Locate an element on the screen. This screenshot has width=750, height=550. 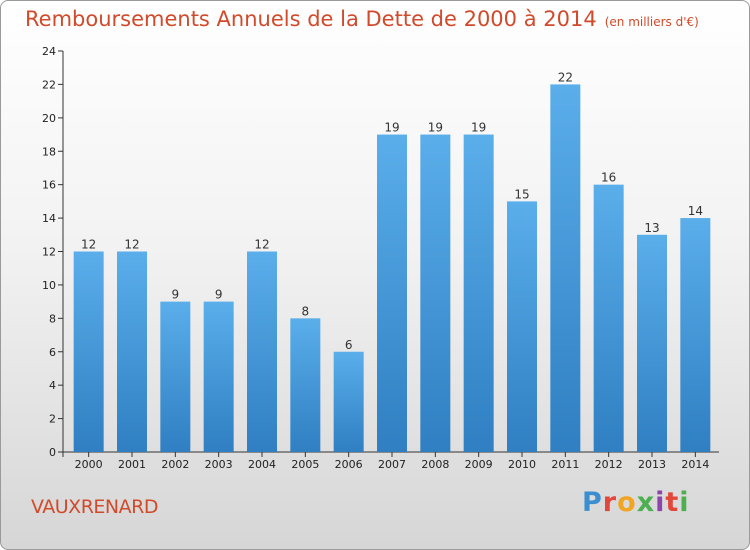
logo-letter: o is located at coordinates (627, 502).